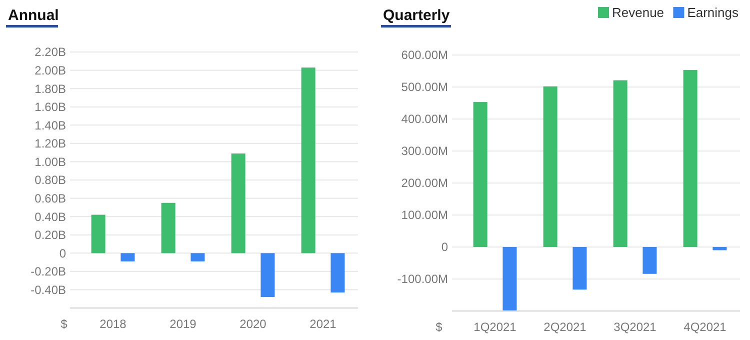  What do you see at coordinates (50, 70) in the screenshot?
I see `y-tick-label: 2.00B` at bounding box center [50, 70].